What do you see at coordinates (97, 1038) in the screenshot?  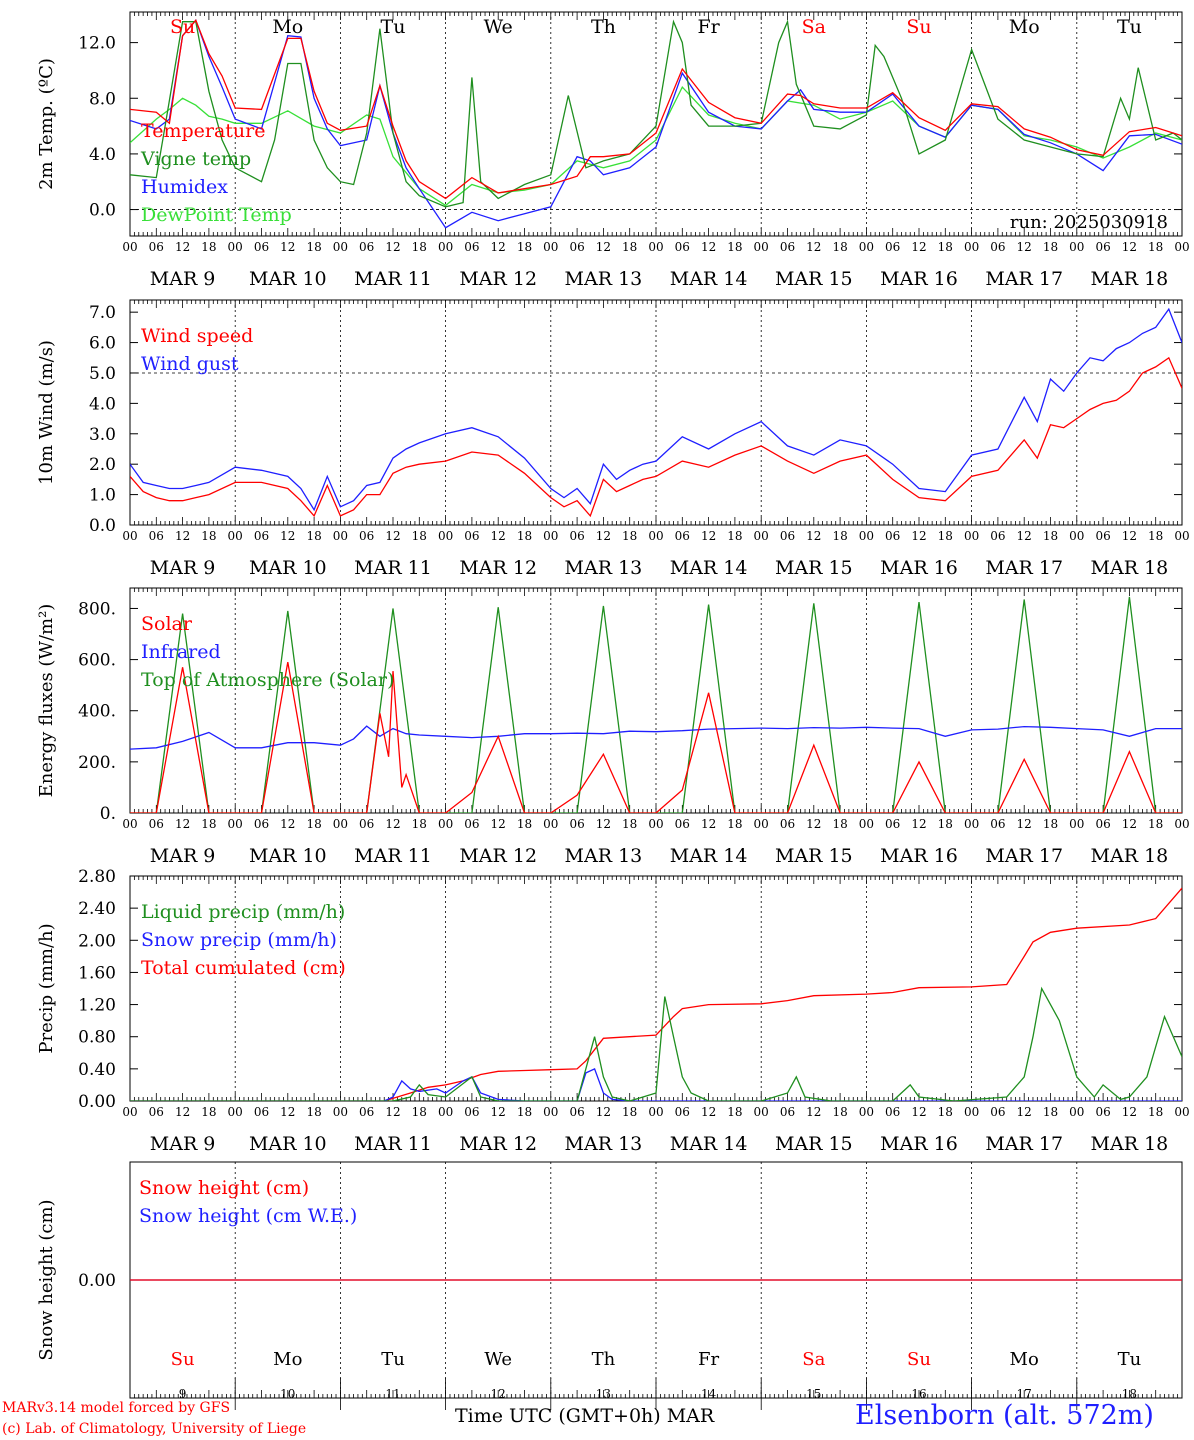 I see `y-tick-label: 0.80` at bounding box center [97, 1038].